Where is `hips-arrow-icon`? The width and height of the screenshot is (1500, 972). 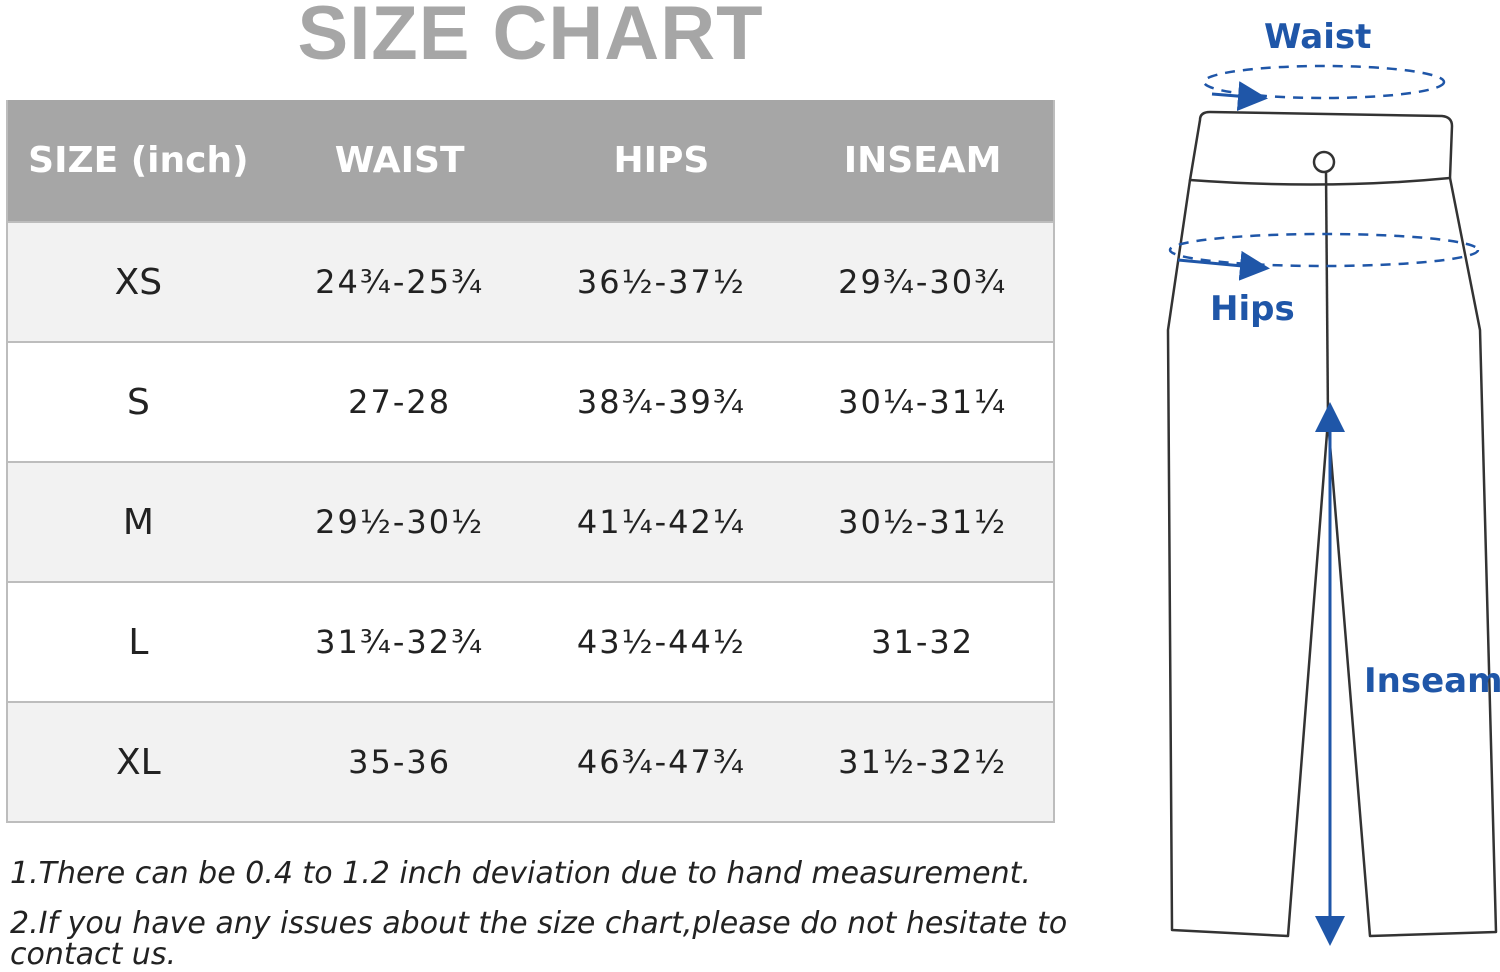
hips-arrow-icon is located at coordinates (1223, 265).